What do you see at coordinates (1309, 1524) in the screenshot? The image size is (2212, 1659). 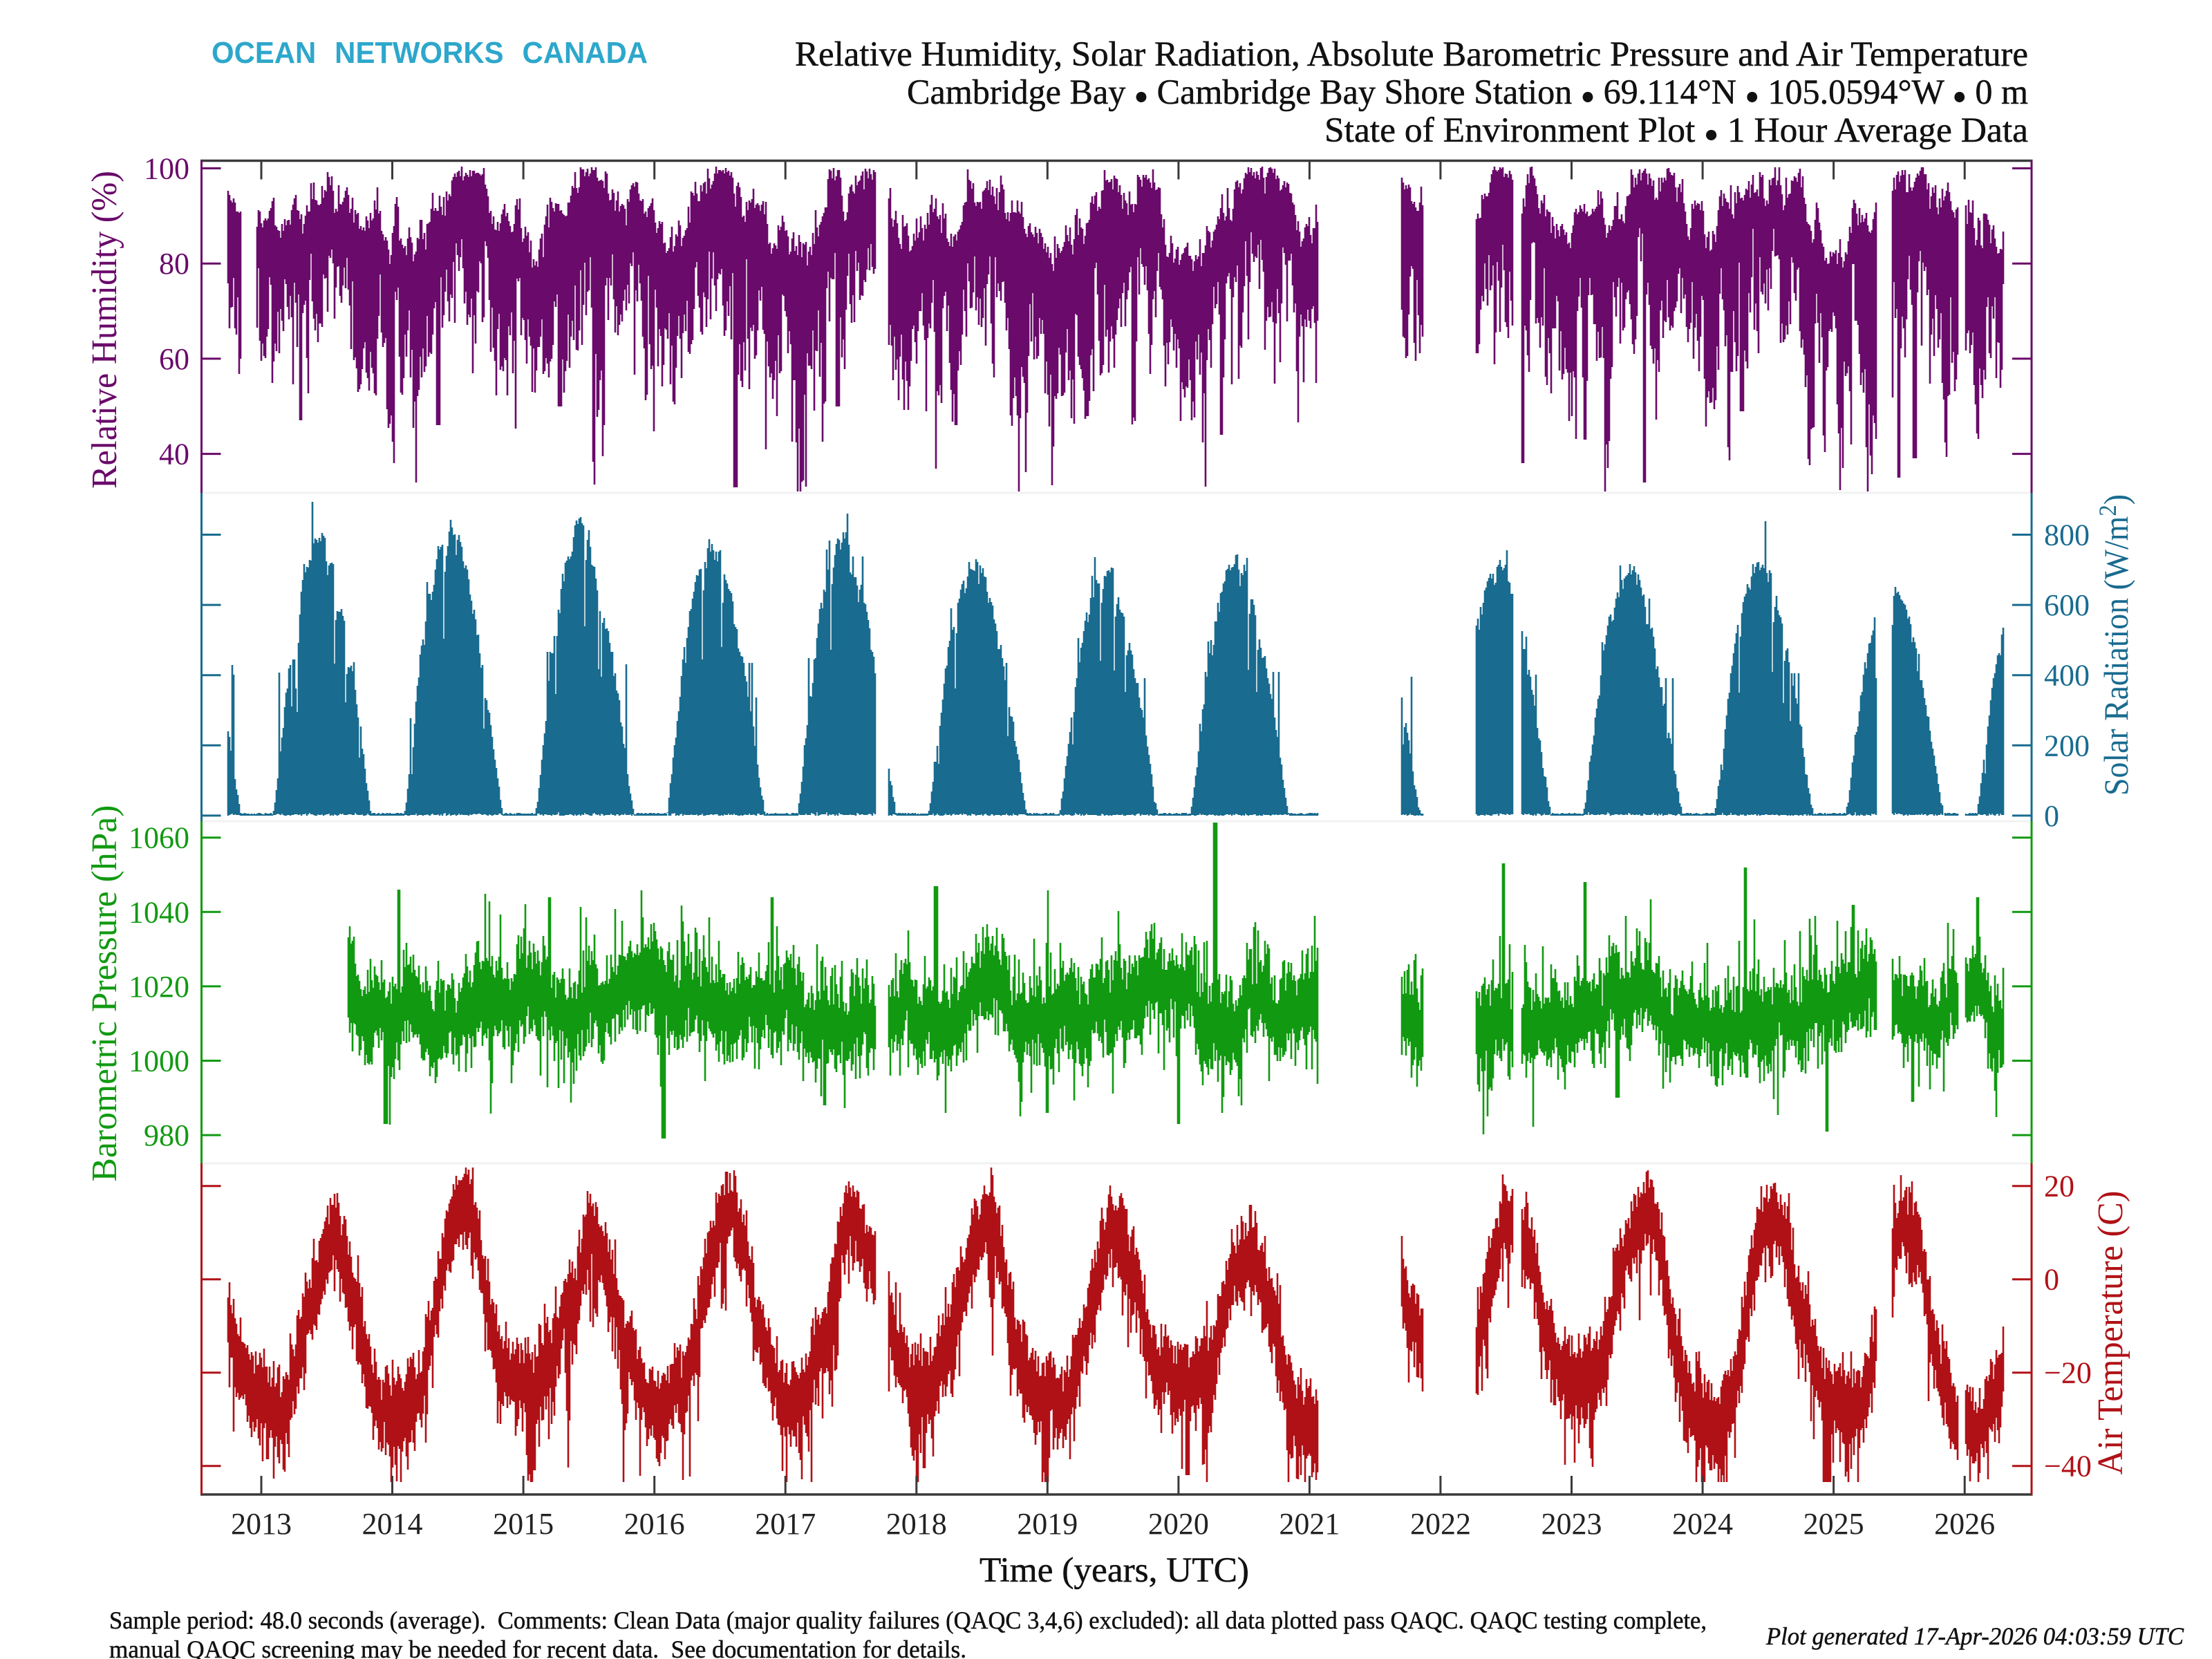 I see `svg-text: 2021` at bounding box center [1309, 1524].